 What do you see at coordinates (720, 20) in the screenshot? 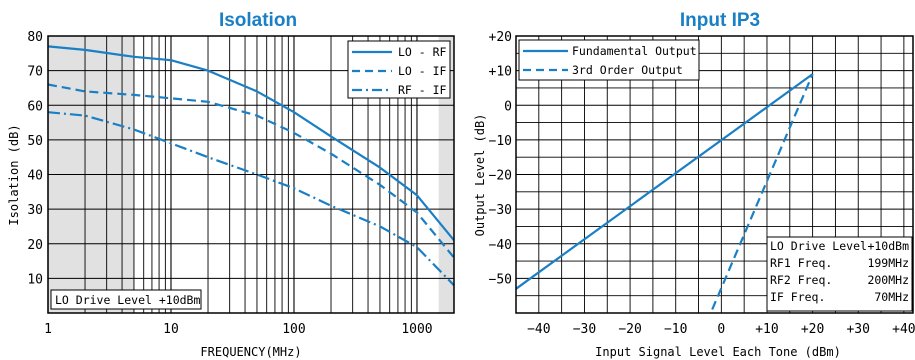
I see `ip3-title: Input IP3` at bounding box center [720, 20].